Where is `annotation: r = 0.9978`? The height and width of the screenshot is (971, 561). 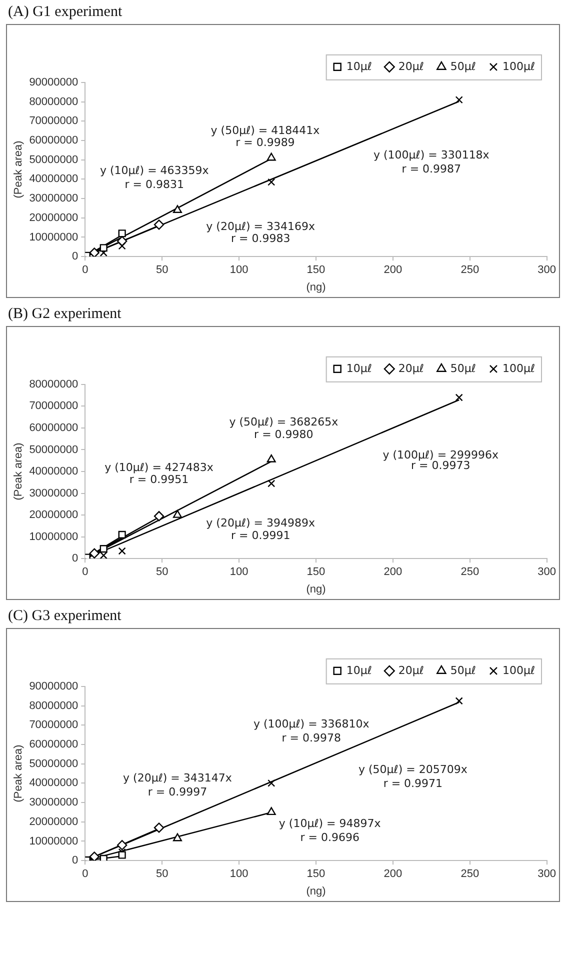
annotation: r = 0.9978 is located at coordinates (311, 738).